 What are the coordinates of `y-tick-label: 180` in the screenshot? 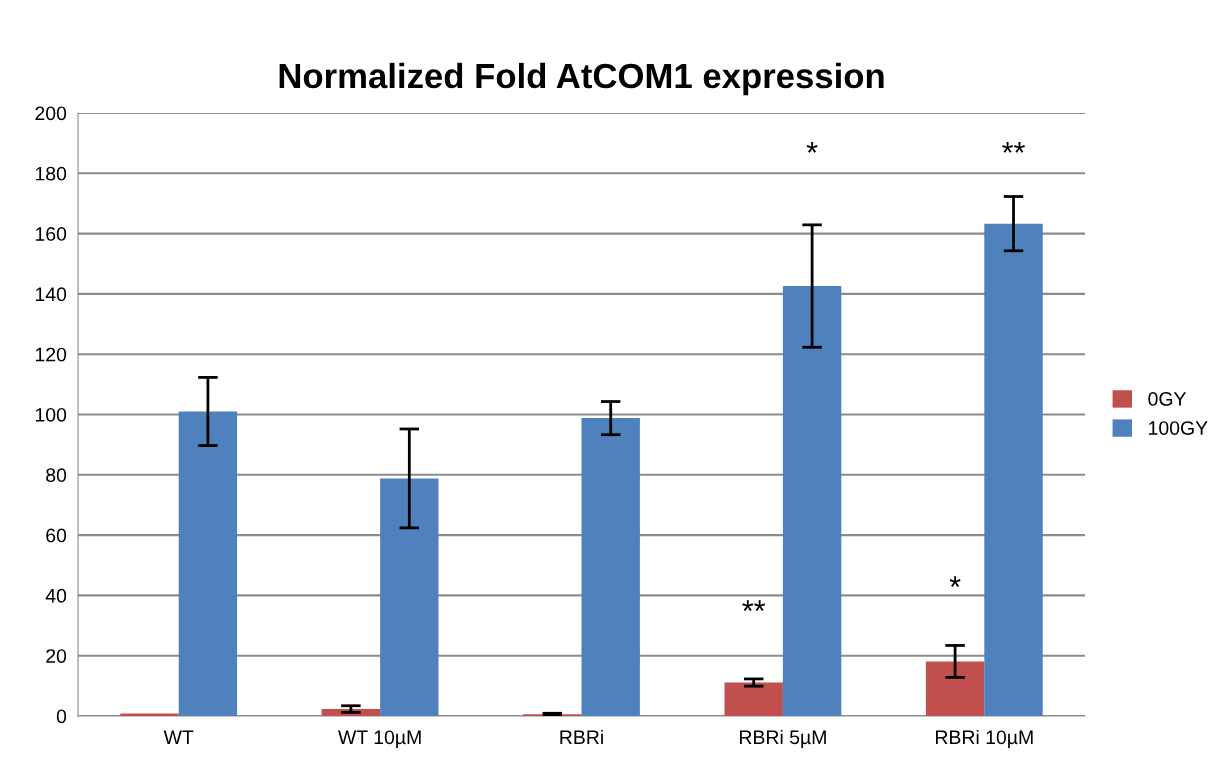 It's located at (51, 173).